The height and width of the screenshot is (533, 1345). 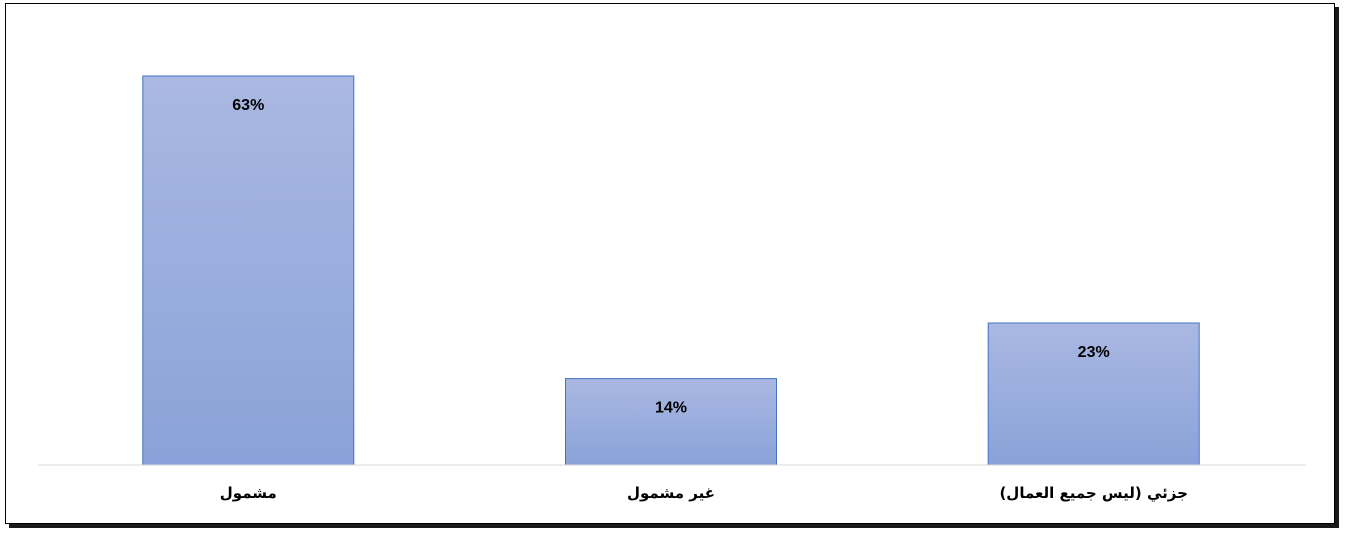 What do you see at coordinates (671, 493) in the screenshot?
I see `category-label-2: غير مشمول` at bounding box center [671, 493].